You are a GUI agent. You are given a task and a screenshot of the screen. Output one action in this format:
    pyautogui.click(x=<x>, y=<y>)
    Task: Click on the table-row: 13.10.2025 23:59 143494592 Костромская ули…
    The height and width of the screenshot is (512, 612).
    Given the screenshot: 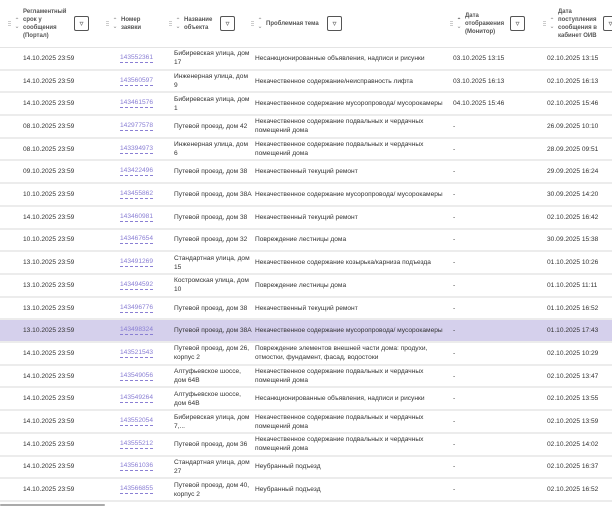 What is the action you would take?
    pyautogui.click(x=306, y=286)
    